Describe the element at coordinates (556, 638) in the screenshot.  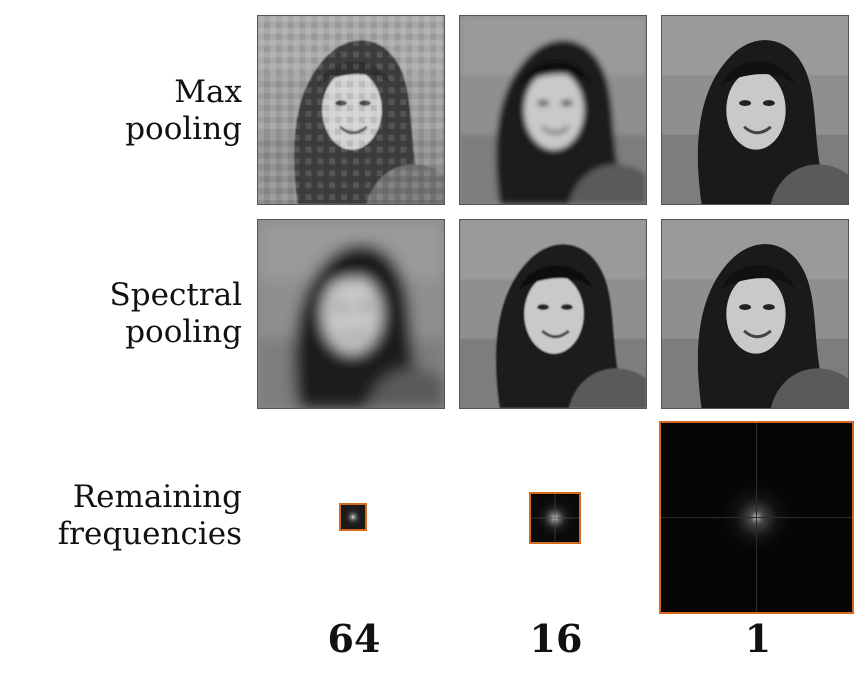
I see `factor-label-16: 16` at that location.